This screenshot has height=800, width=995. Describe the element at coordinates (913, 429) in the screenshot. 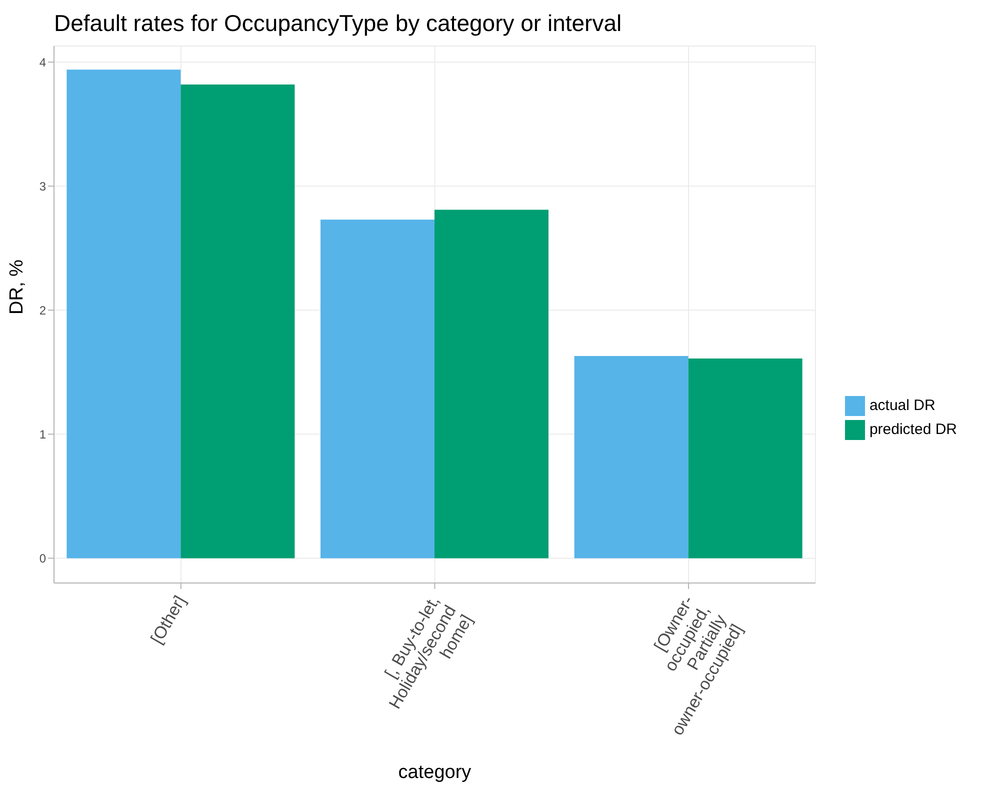

I see `legend-label: predicted DR` at that location.